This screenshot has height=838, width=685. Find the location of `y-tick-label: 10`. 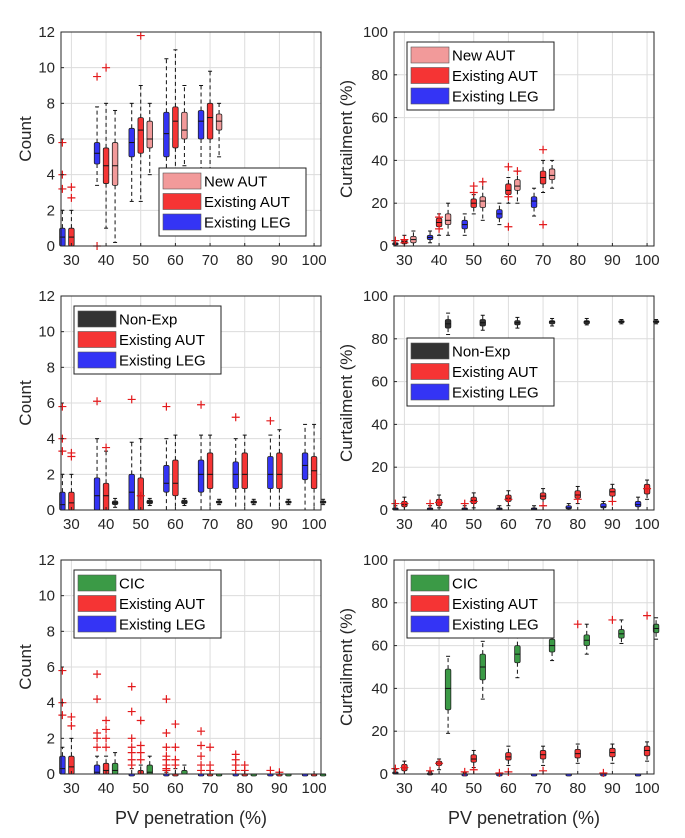

y-tick-label: 10 is located at coordinates (46, 596).